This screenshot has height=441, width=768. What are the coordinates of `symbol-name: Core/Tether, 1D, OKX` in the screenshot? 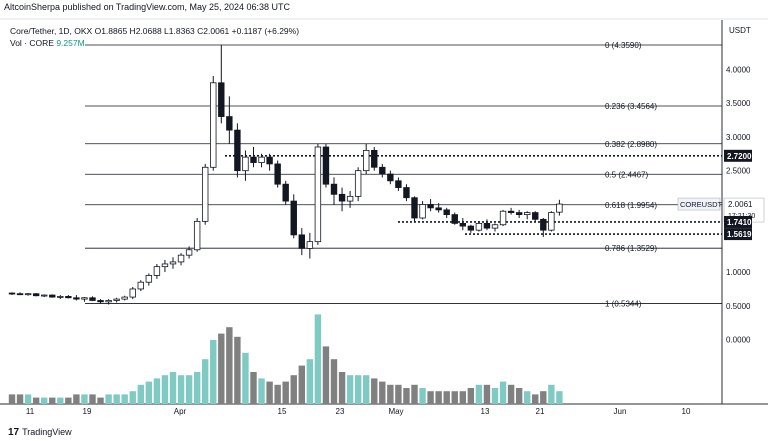 It's located at (51, 31).